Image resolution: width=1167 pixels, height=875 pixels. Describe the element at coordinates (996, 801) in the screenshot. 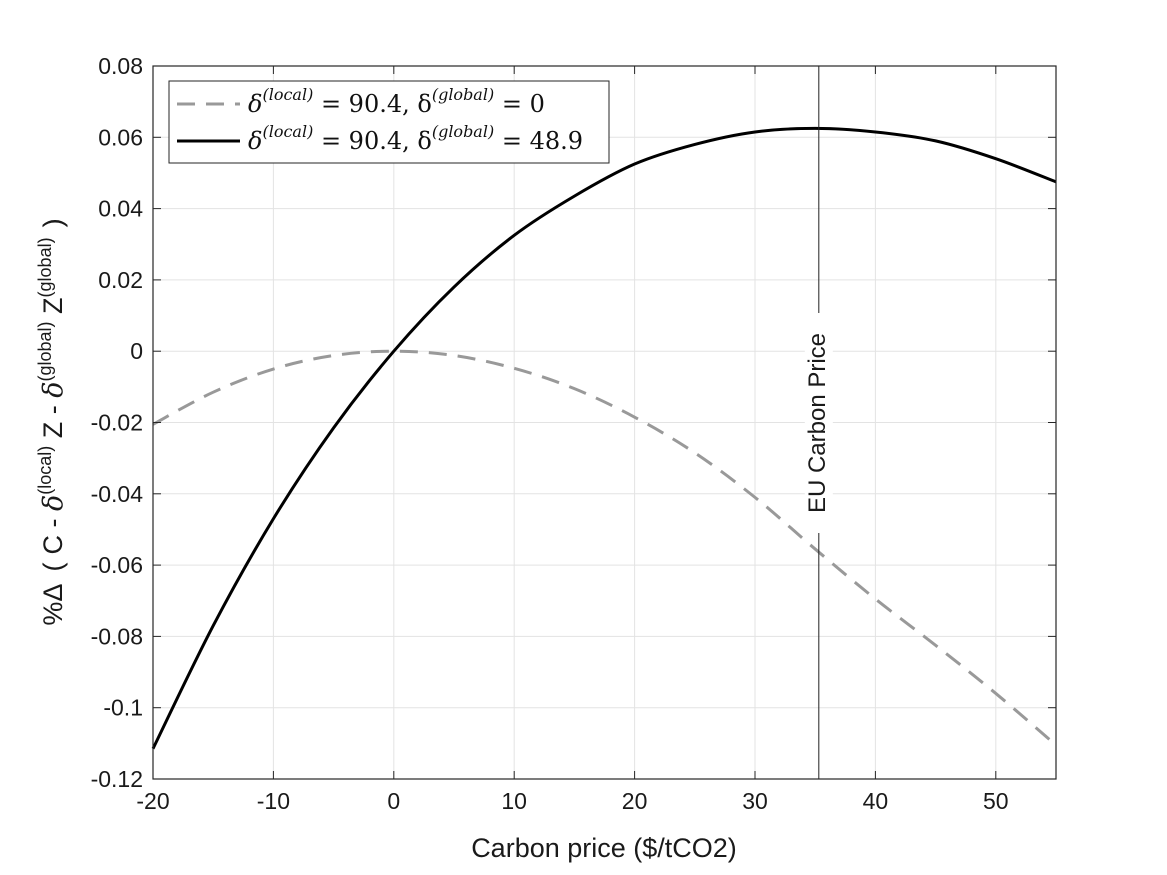

I see `x-tick-label: 50` at that location.